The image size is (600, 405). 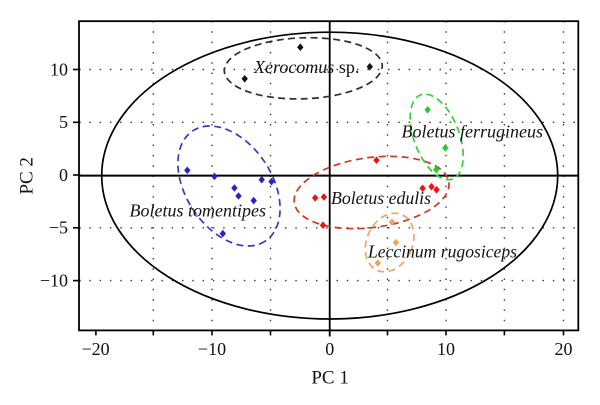 What do you see at coordinates (198, 210) in the screenshot?
I see `svg-text: Boletus tomentipes` at bounding box center [198, 210].